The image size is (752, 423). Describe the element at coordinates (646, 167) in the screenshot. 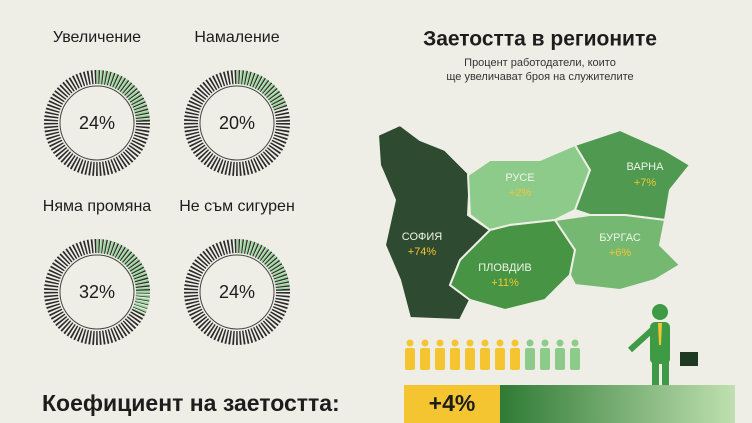

I see `region-name: ВАРНА` at that location.